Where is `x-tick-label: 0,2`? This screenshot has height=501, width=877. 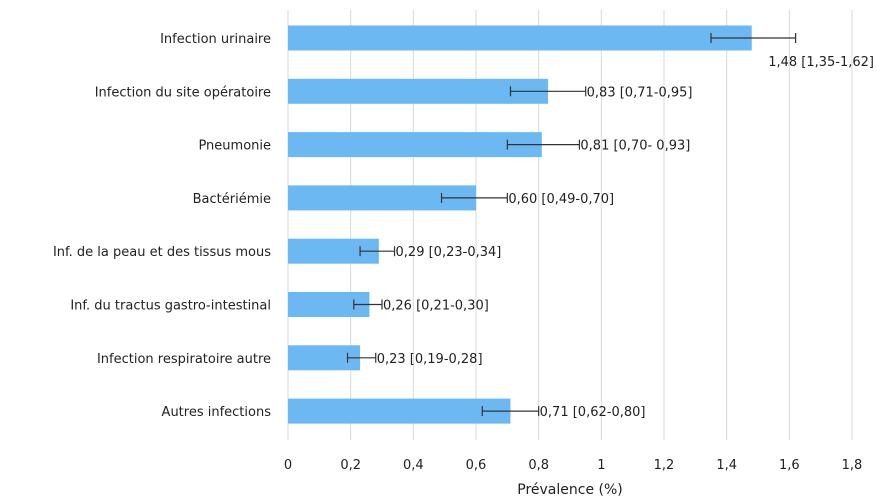 x-tick-label: 0,2 is located at coordinates (350, 465).